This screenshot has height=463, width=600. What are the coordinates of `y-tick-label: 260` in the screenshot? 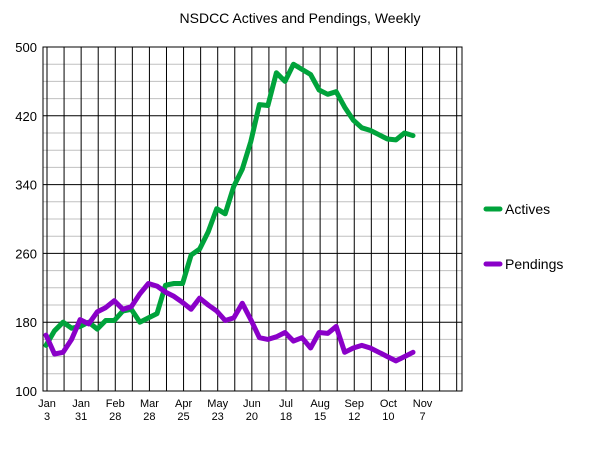 It's located at (26, 253).